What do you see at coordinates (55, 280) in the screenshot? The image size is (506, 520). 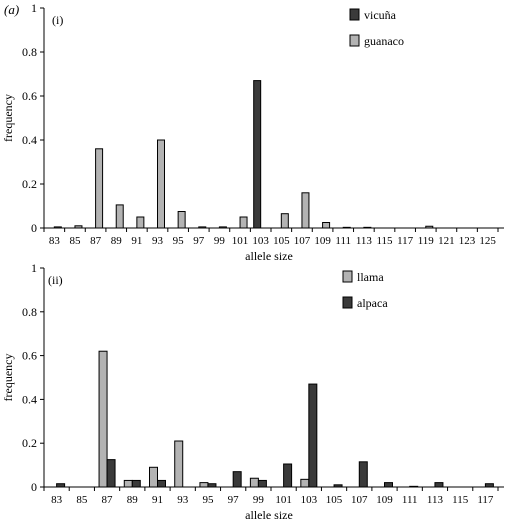 I see `panel-label: (ii)` at bounding box center [55, 280].